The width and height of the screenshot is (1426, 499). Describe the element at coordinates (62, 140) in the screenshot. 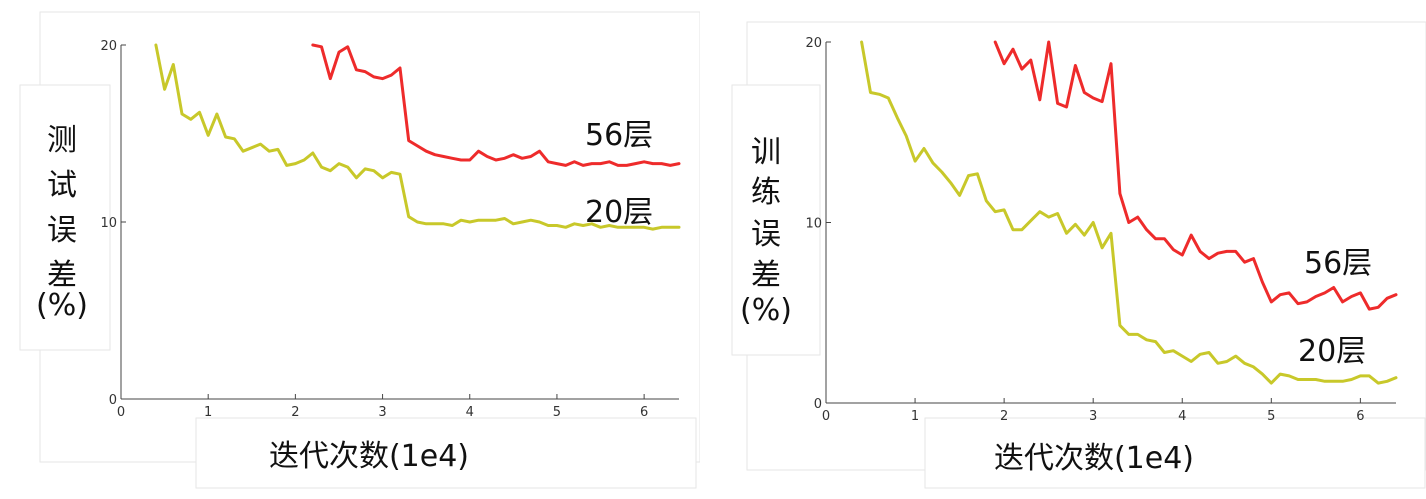

I see `y-axis-label: 测` at that location.